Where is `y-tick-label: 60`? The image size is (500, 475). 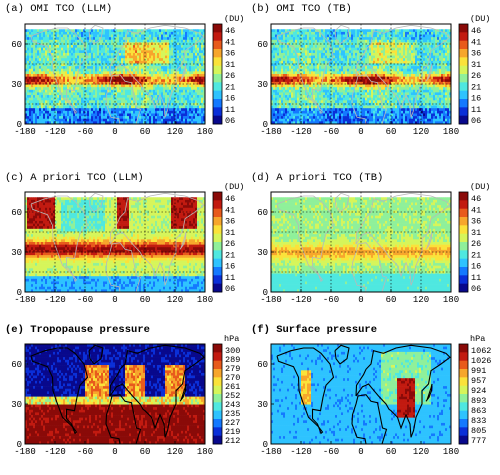 y-tick-label: 60 is located at coordinates (16, 45).